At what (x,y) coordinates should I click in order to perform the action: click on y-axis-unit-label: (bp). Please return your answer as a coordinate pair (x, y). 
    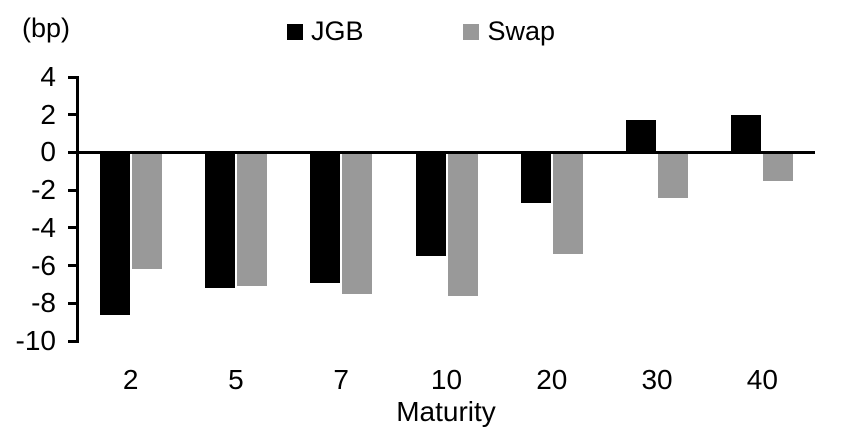
    Looking at the image, I should click on (46, 28).